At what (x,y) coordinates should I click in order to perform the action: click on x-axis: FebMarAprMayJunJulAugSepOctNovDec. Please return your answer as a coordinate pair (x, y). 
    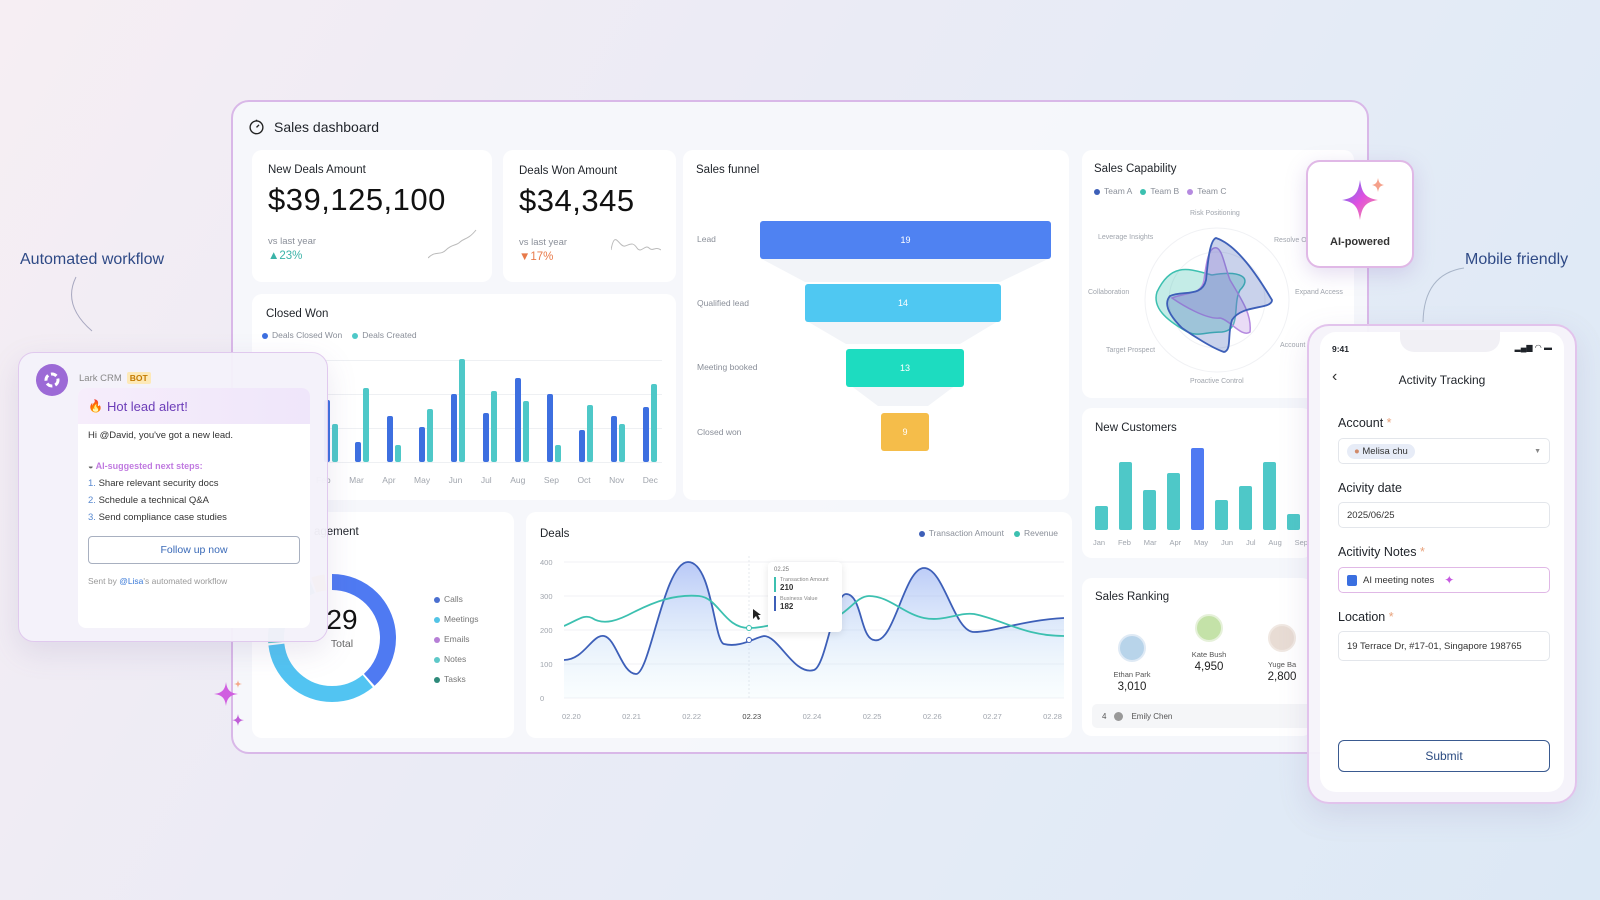
    Looking at the image, I should click on (487, 480).